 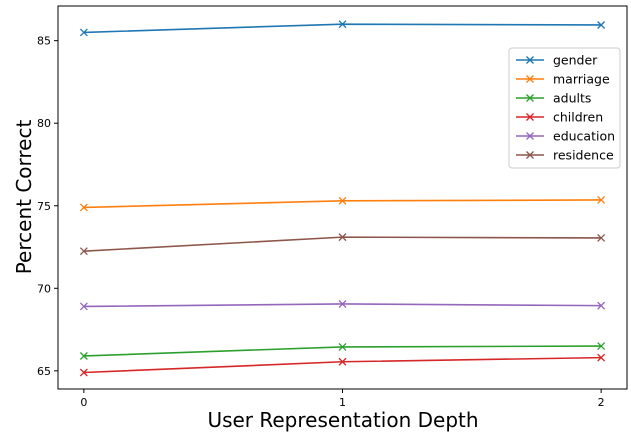 I want to click on legend-item-residence: residence, so click(x=565, y=155).